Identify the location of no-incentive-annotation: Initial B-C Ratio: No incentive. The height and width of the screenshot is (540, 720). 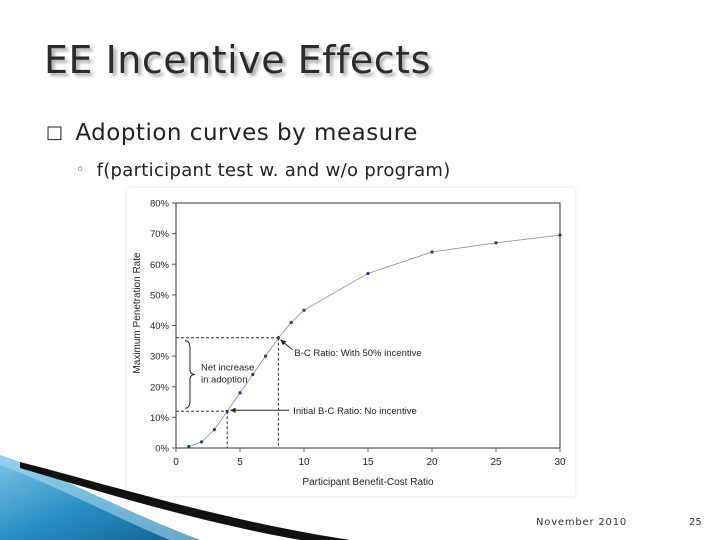
(355, 411).